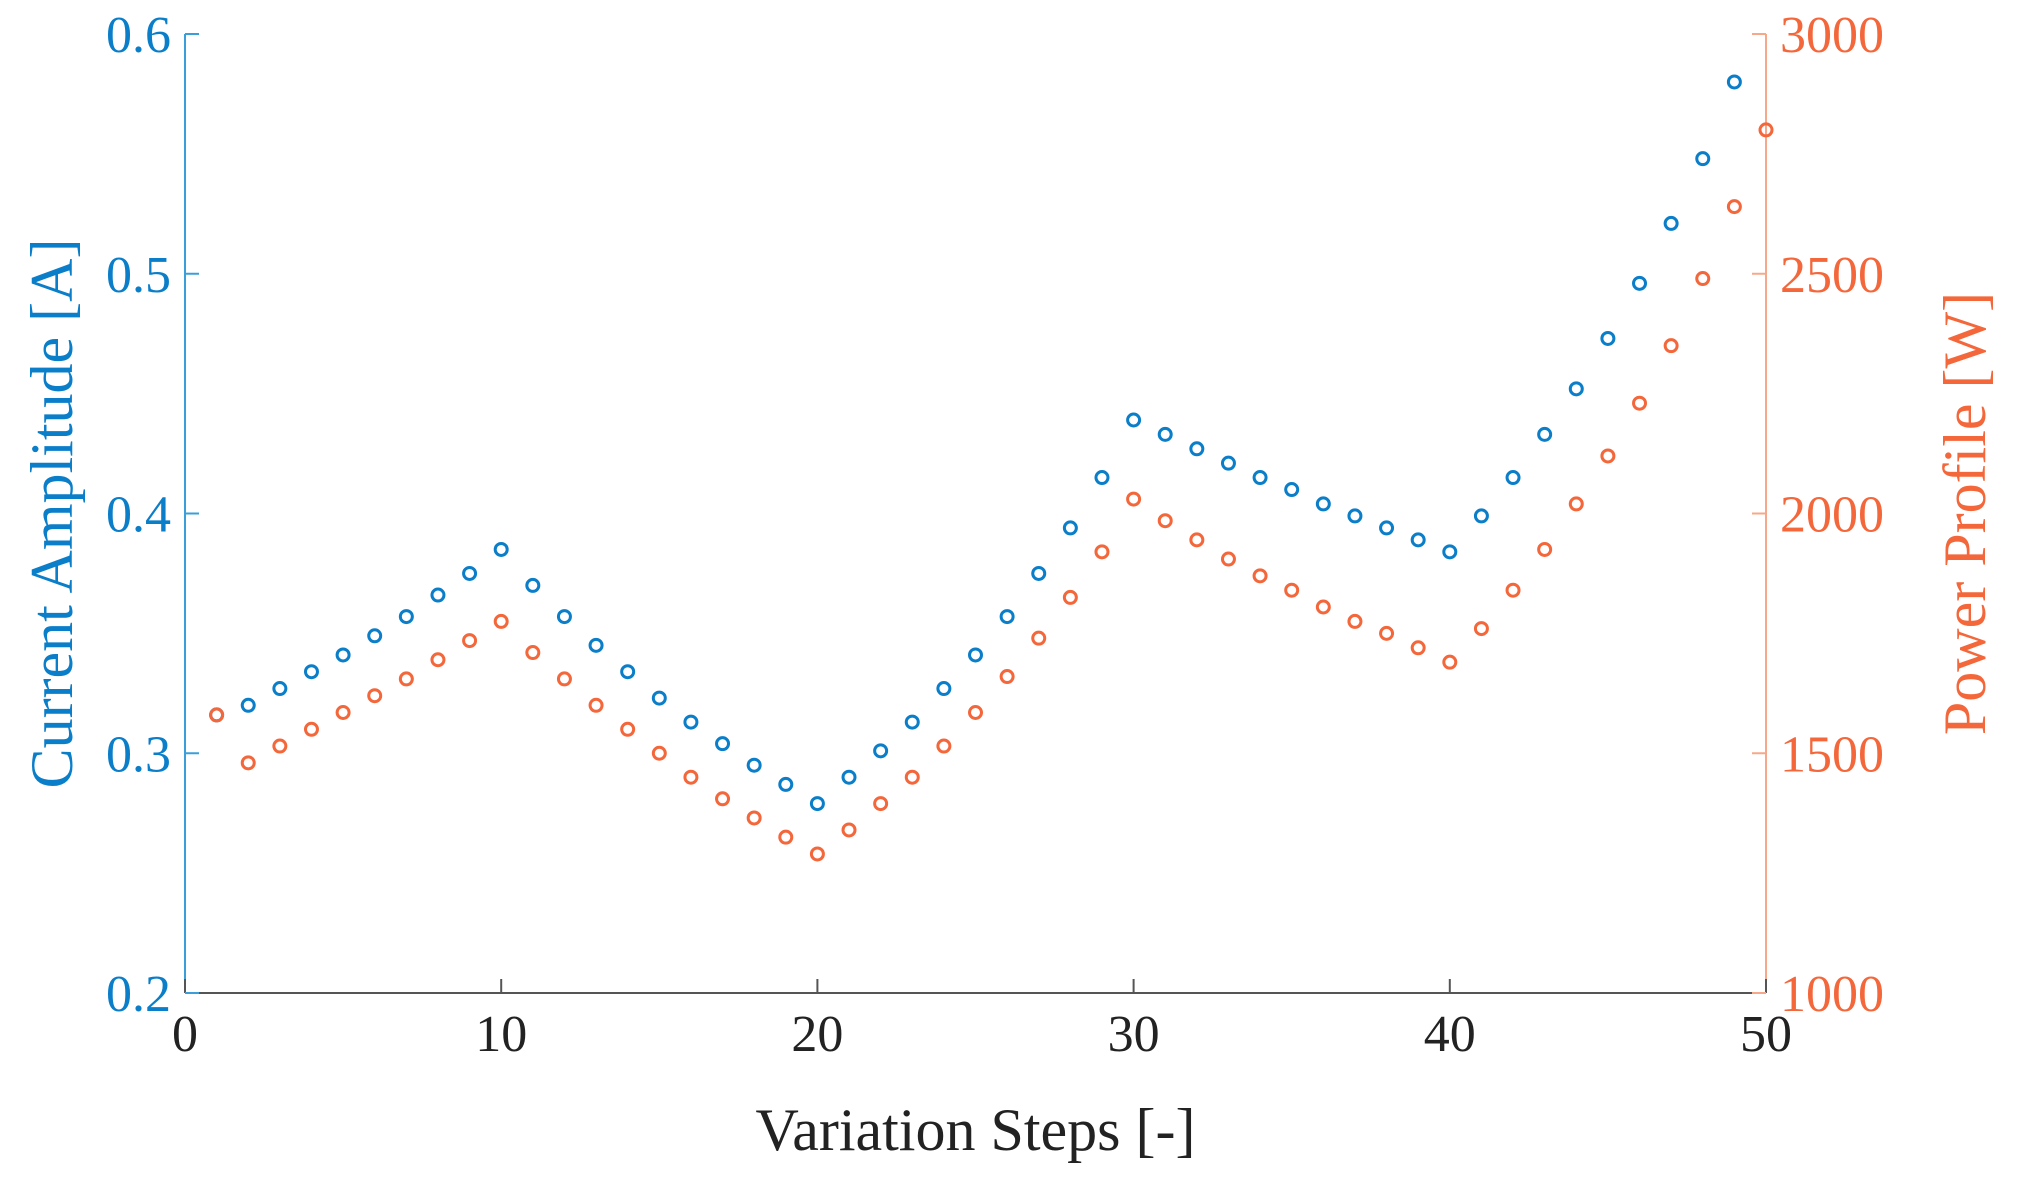  What do you see at coordinates (1832, 515) in the screenshot?
I see `right-y-tick-label: 2000` at bounding box center [1832, 515].